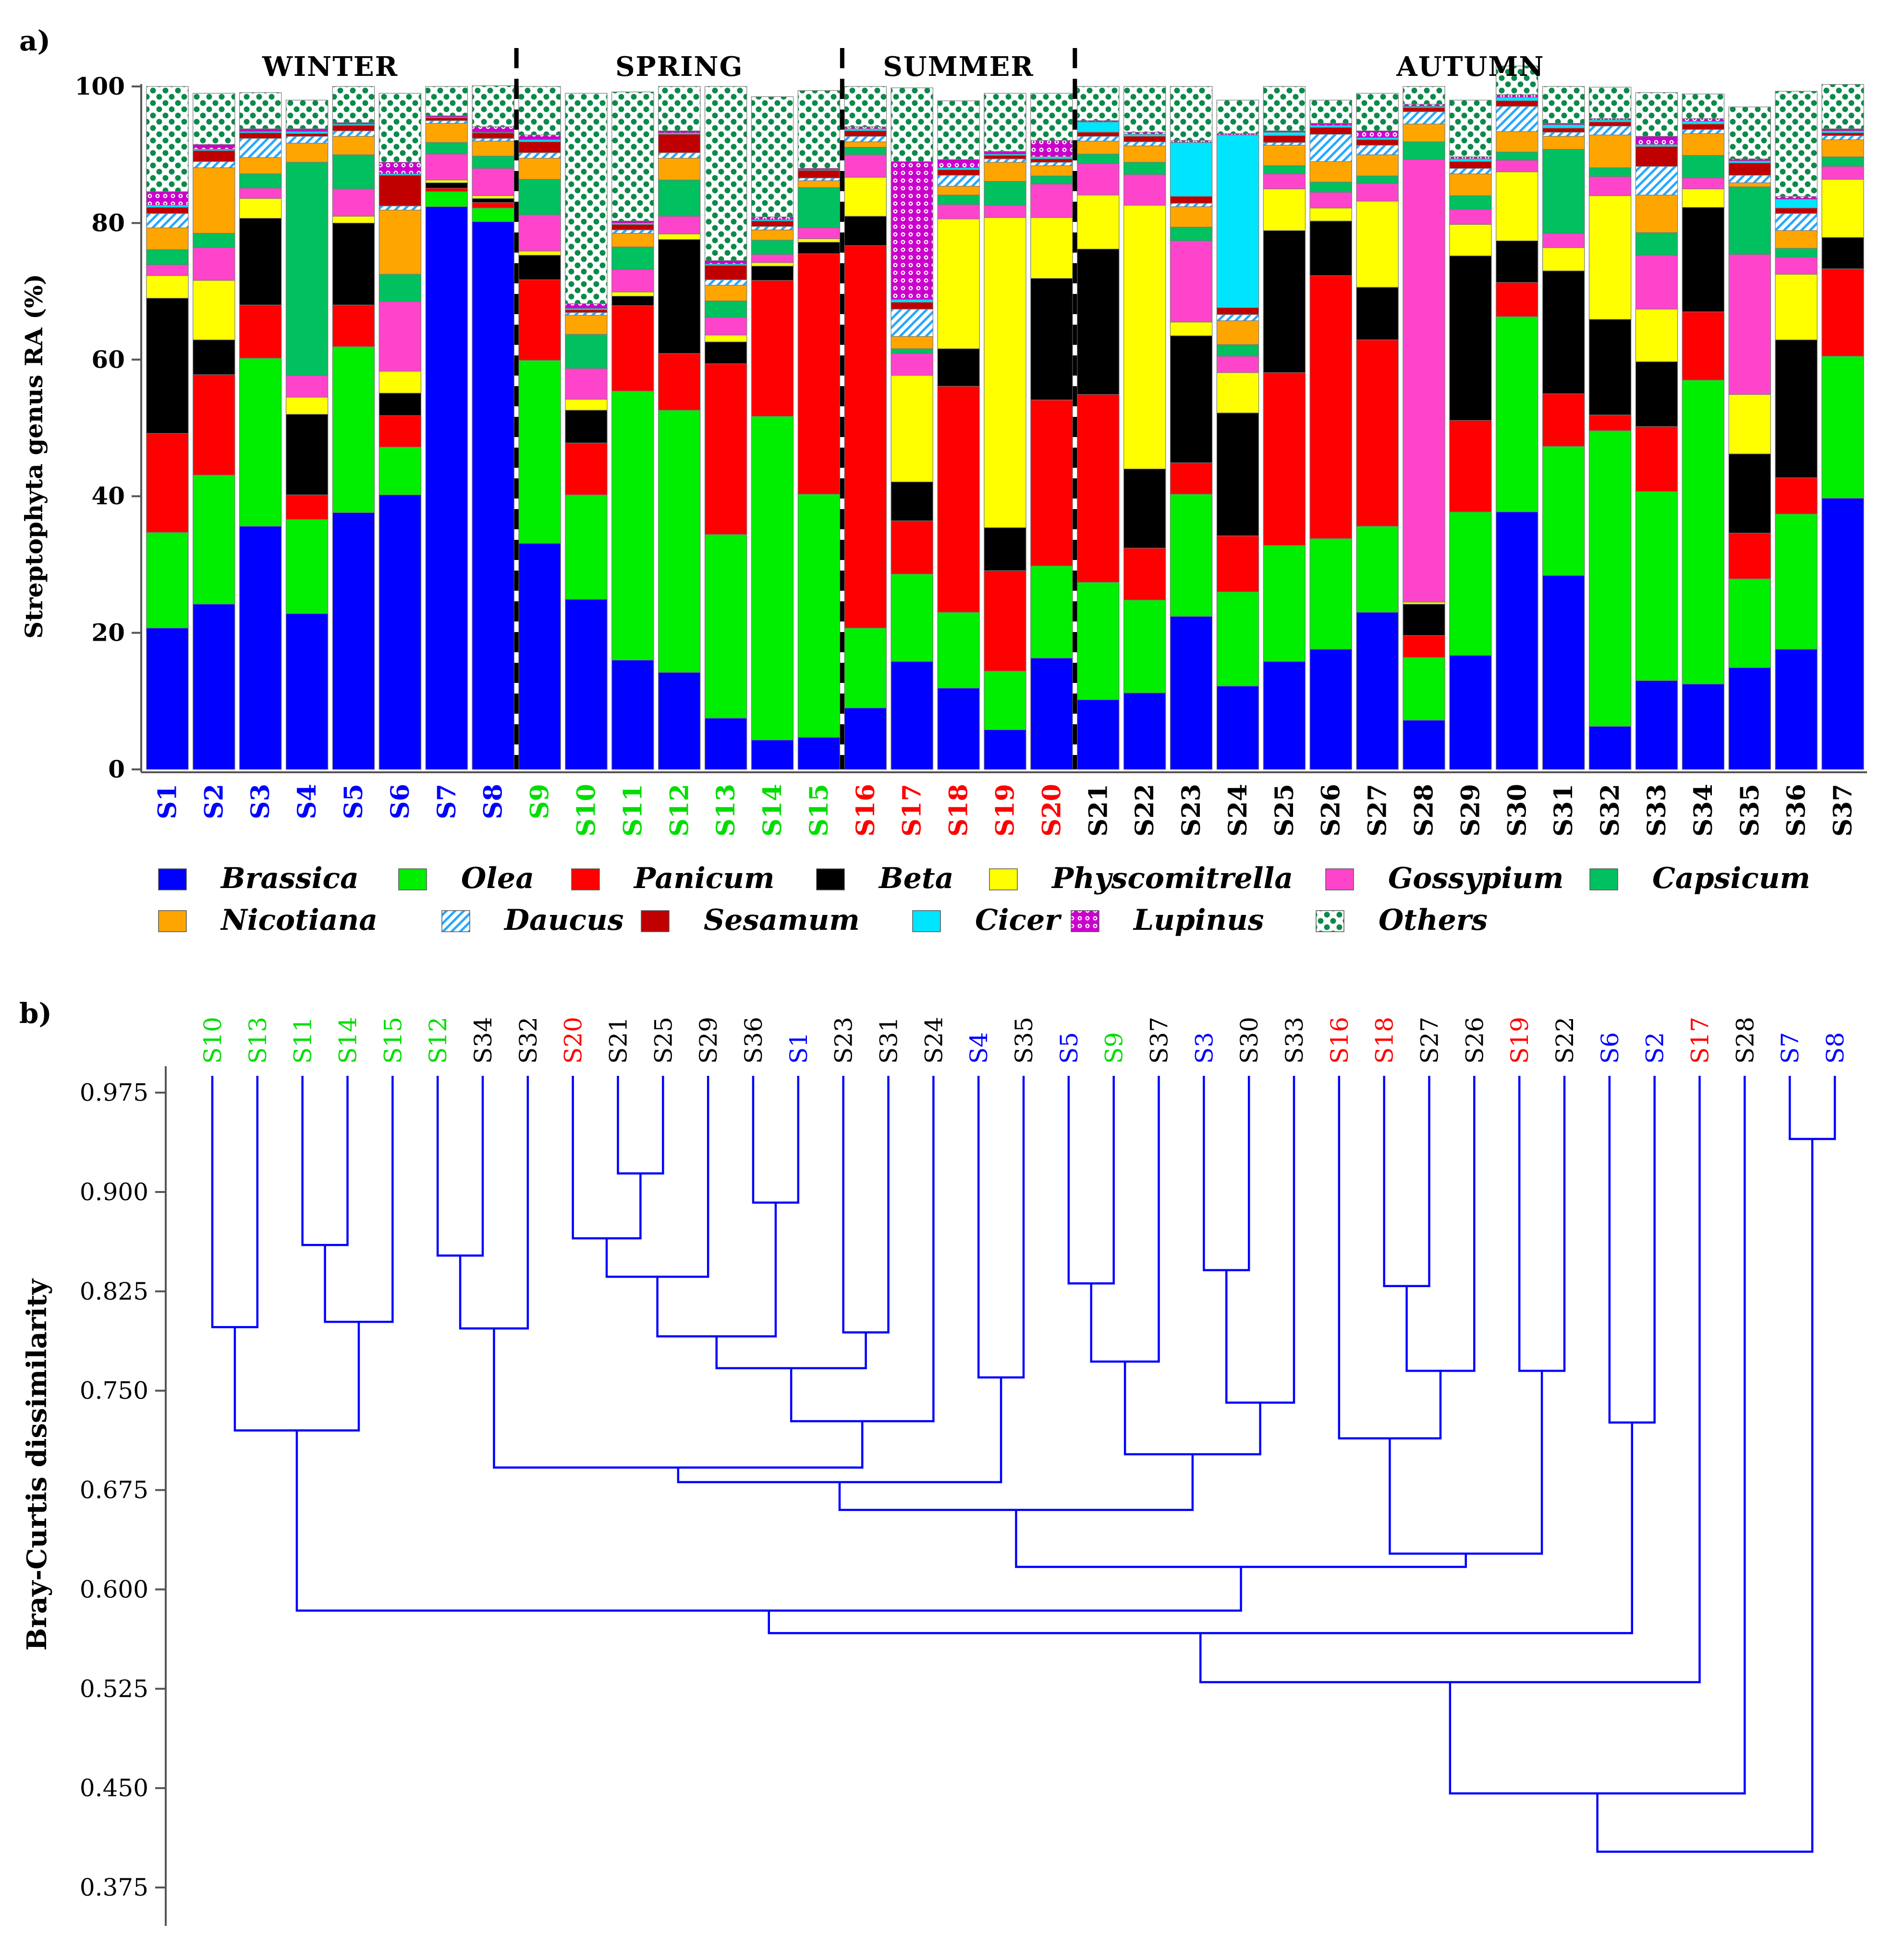 The width and height of the screenshot is (1892, 1960). What do you see at coordinates (353, 641) in the screenshot?
I see `segment-brassica-s5` at bounding box center [353, 641].